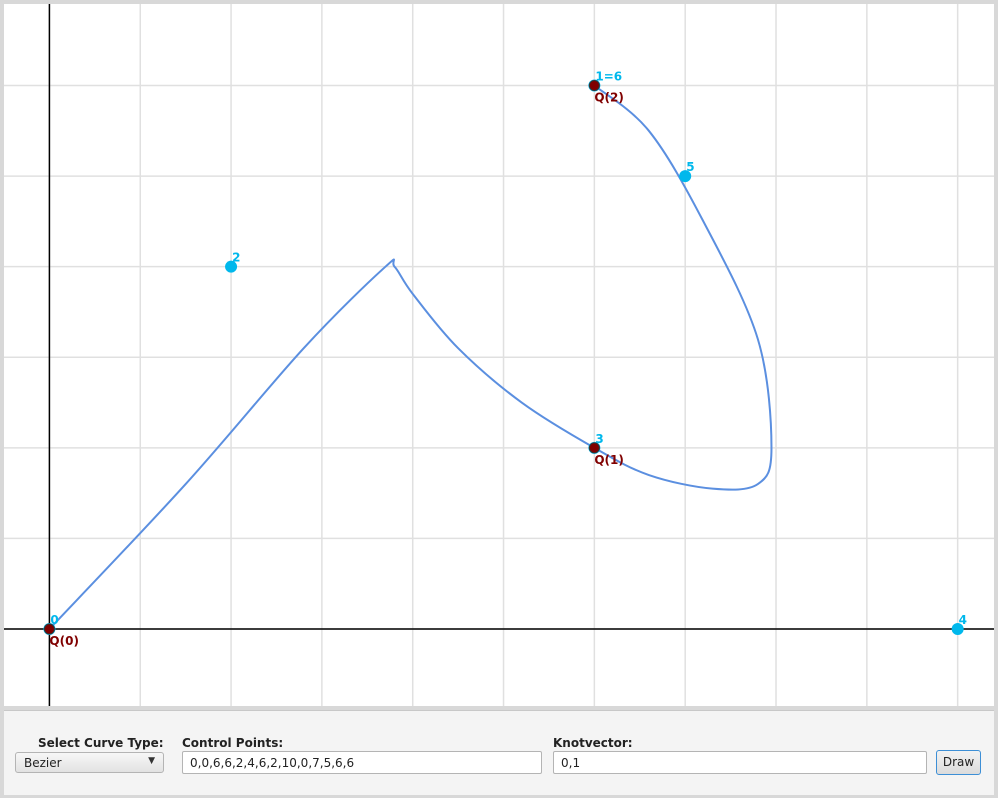  What do you see at coordinates (233, 743) in the screenshot?
I see `control-points-label: Control Points:` at bounding box center [233, 743].